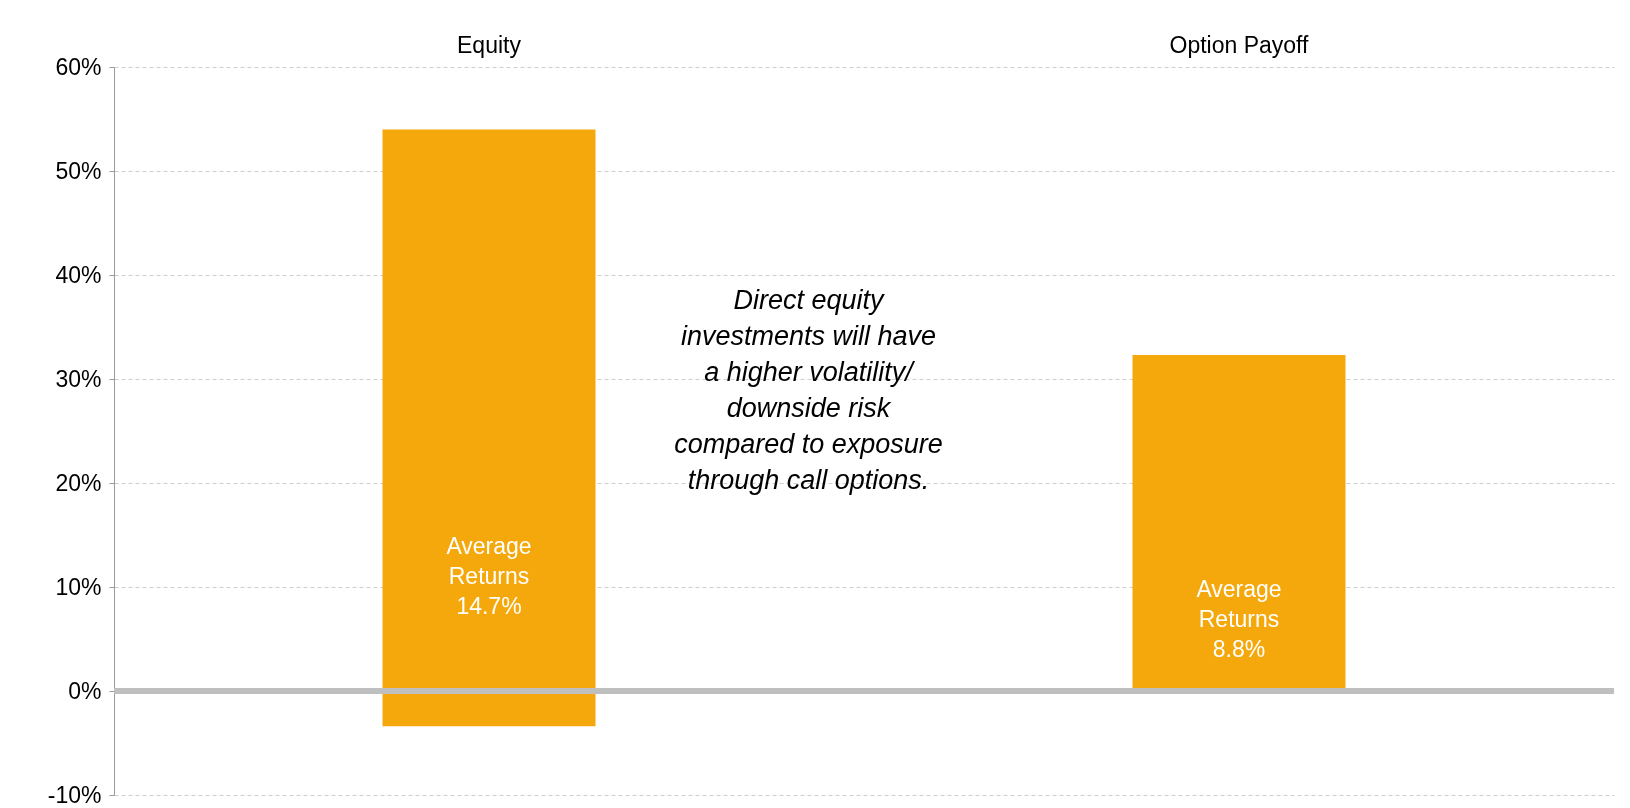 This screenshot has width=1630, height=808. I want to click on annotation: Average Returns 8.8%, so click(1239, 619).